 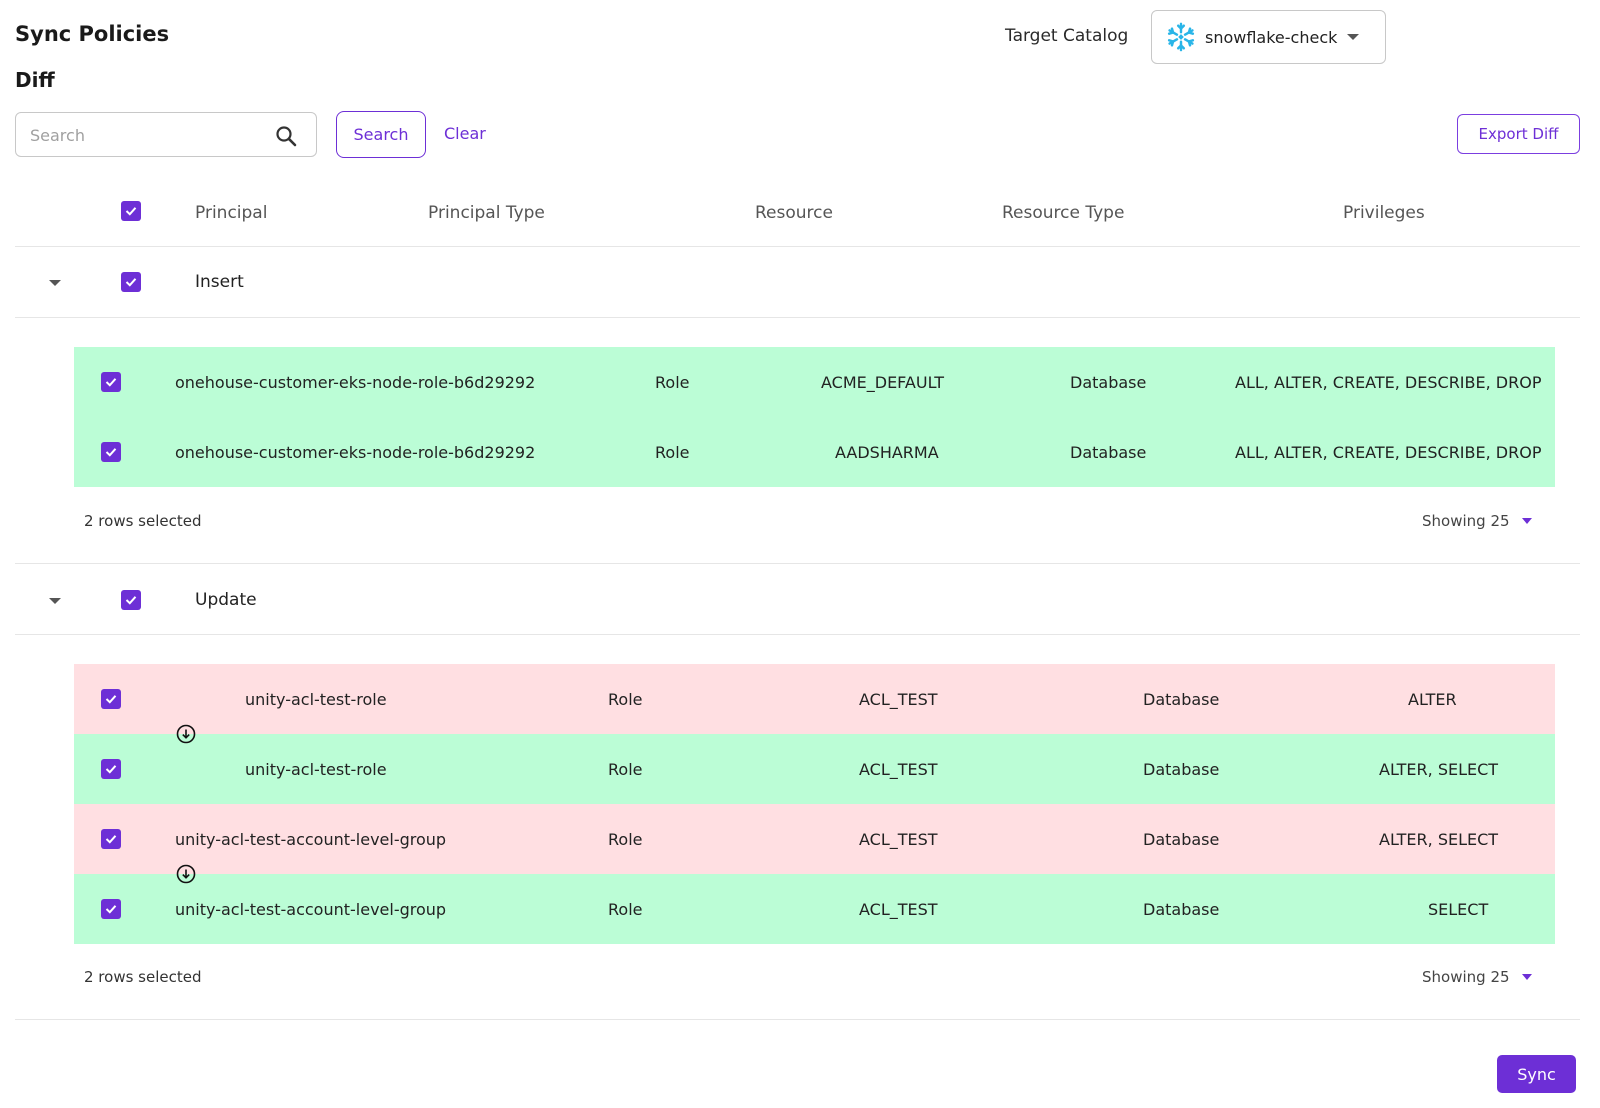 What do you see at coordinates (1063, 213) in the screenshot?
I see `column-header-resource-type: Resource Type` at bounding box center [1063, 213].